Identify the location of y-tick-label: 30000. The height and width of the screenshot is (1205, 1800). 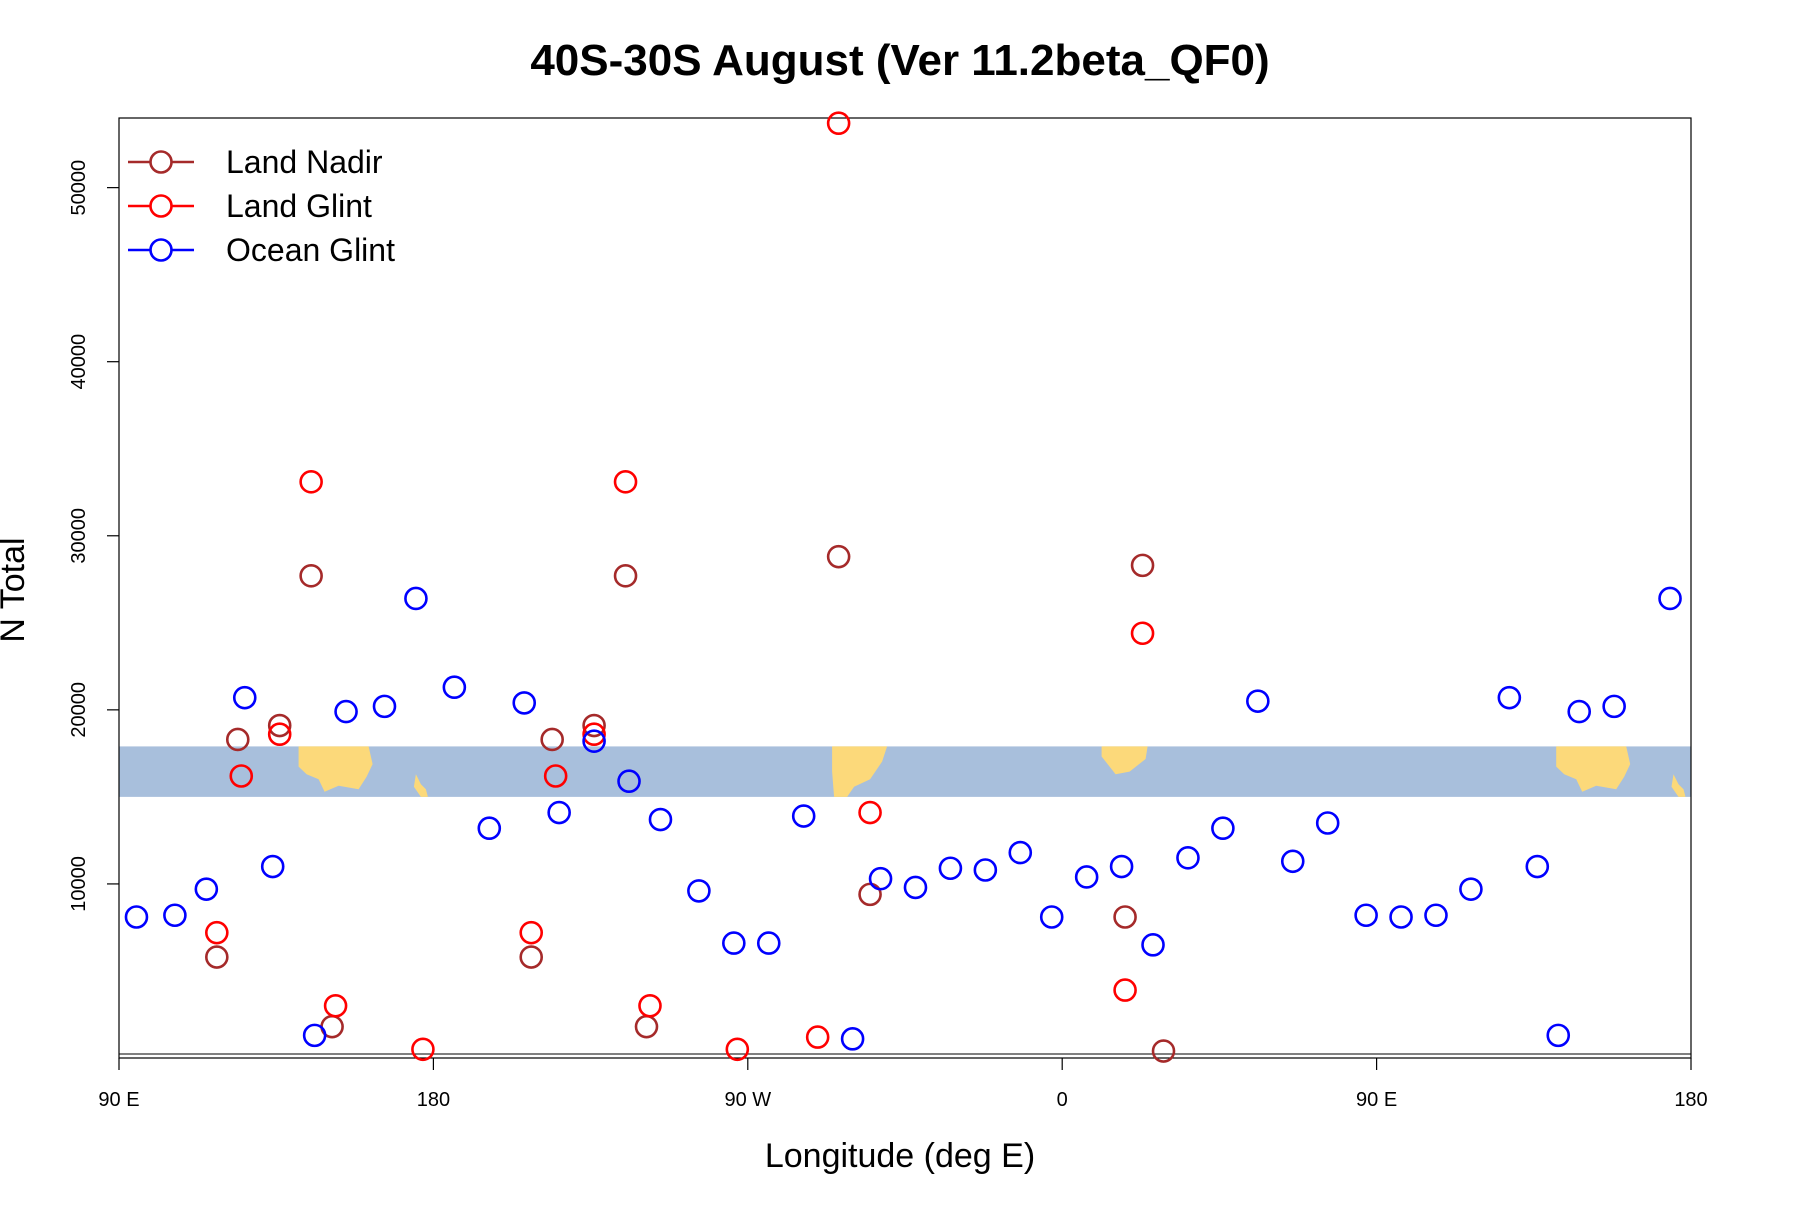
(79, 536).